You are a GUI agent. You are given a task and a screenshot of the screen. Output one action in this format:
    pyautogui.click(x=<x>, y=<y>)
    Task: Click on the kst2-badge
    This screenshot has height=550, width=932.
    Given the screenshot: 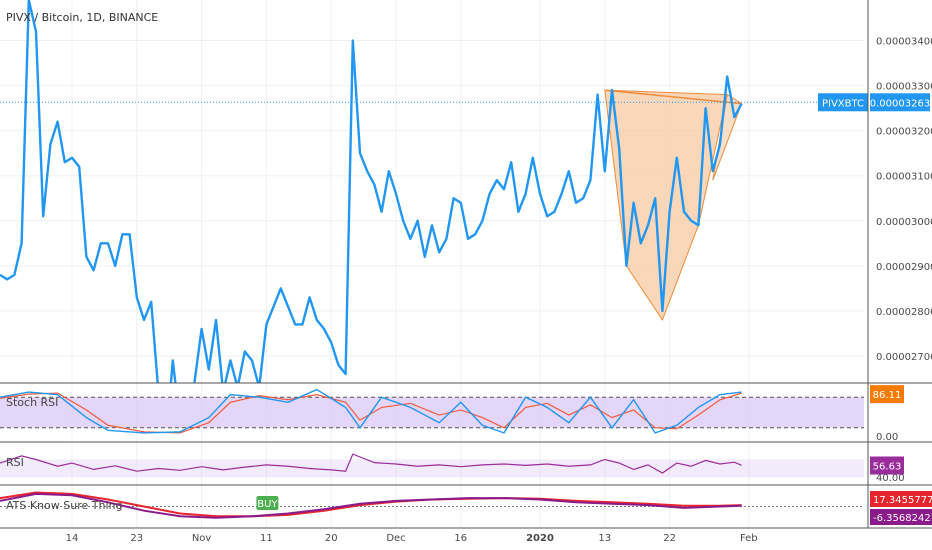 What is the action you would take?
    pyautogui.click(x=901, y=517)
    